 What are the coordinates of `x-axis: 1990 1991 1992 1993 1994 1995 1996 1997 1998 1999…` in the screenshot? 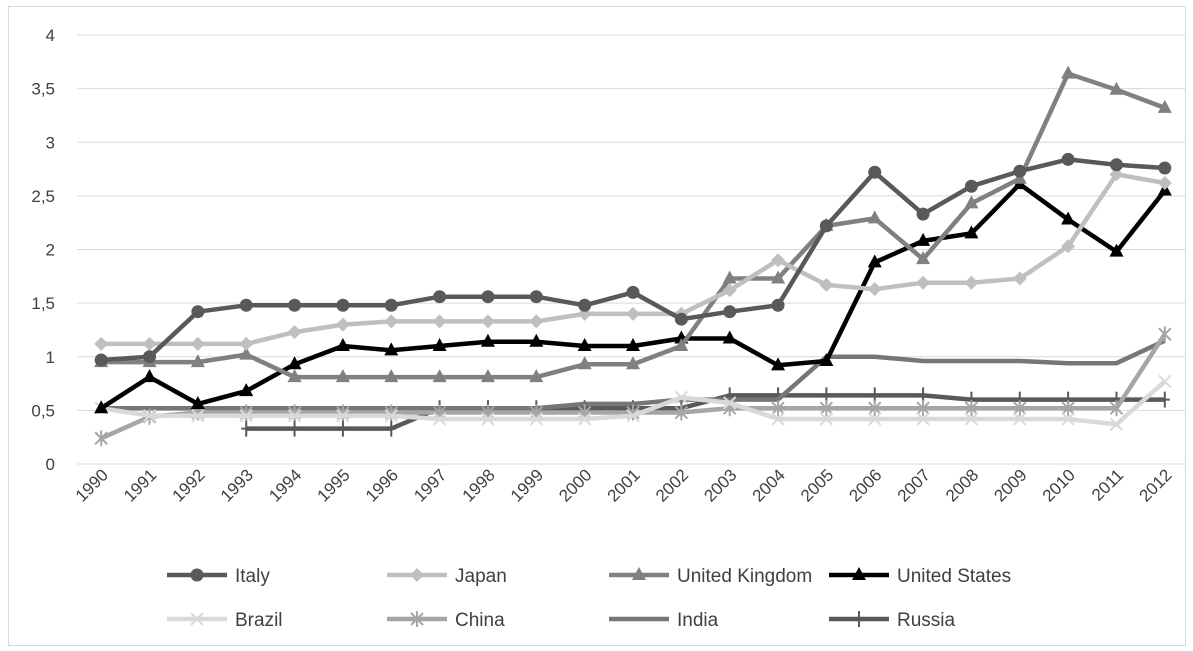 It's located at (624, 485).